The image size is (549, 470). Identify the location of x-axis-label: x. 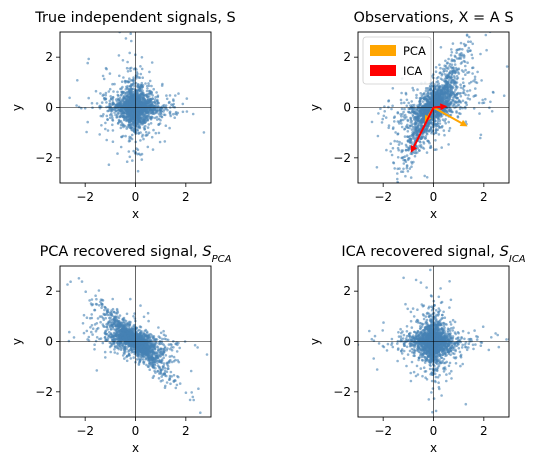
(135, 214).